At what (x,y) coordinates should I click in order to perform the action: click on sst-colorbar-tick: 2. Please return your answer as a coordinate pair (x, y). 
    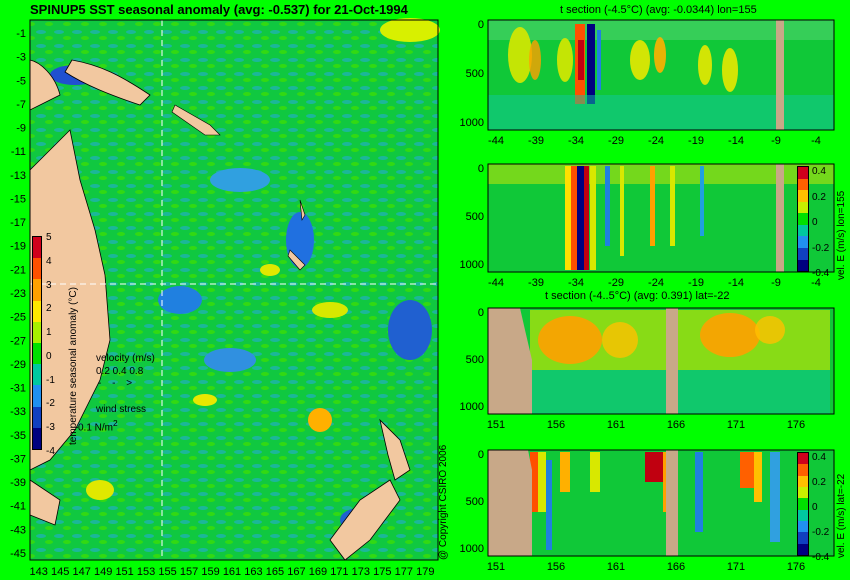
    Looking at the image, I should click on (49, 309).